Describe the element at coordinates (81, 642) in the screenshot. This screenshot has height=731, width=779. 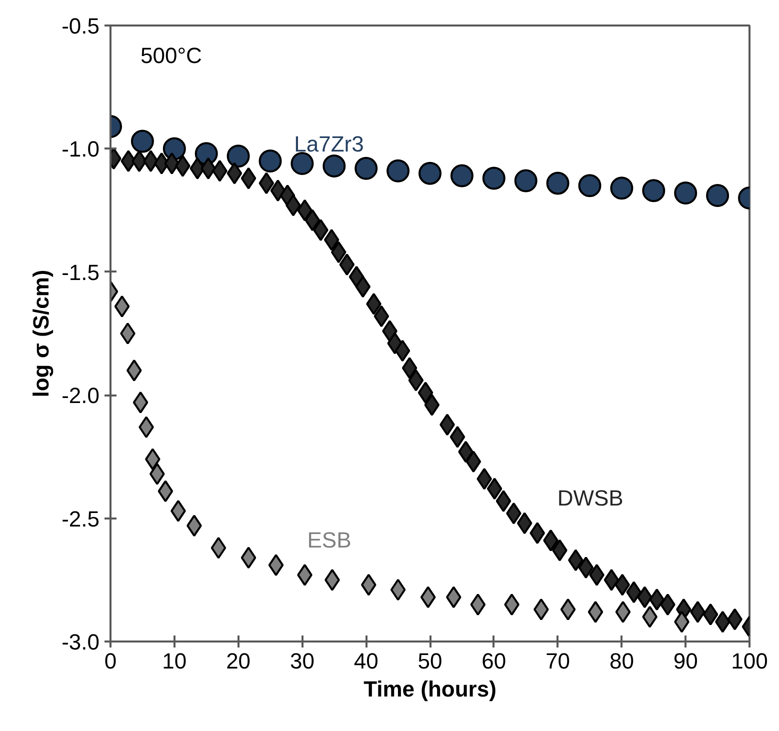
I see `y-tick-label: -3.0` at that location.